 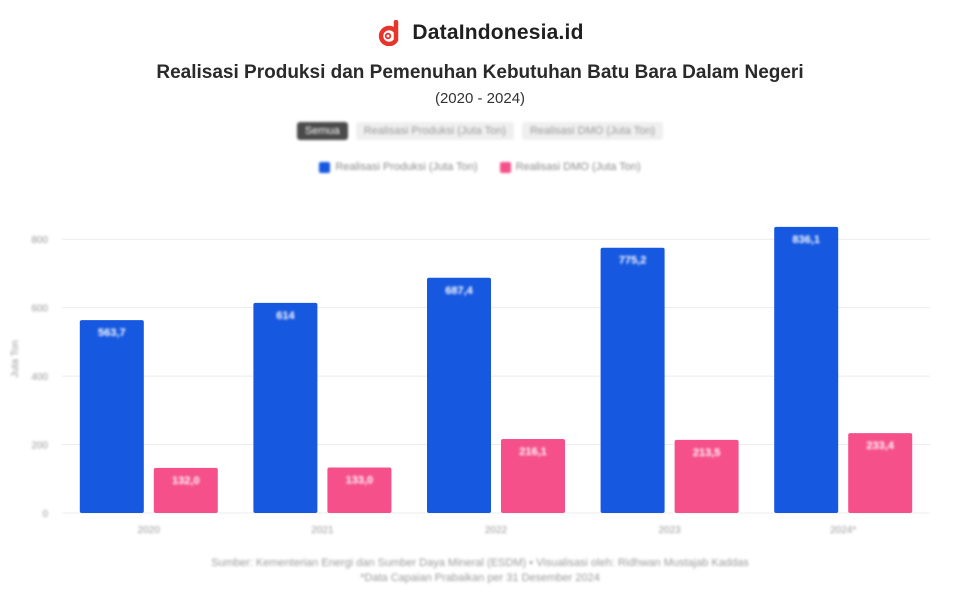 What do you see at coordinates (39, 309) in the screenshot?
I see `y-tick-label: 600` at bounding box center [39, 309].